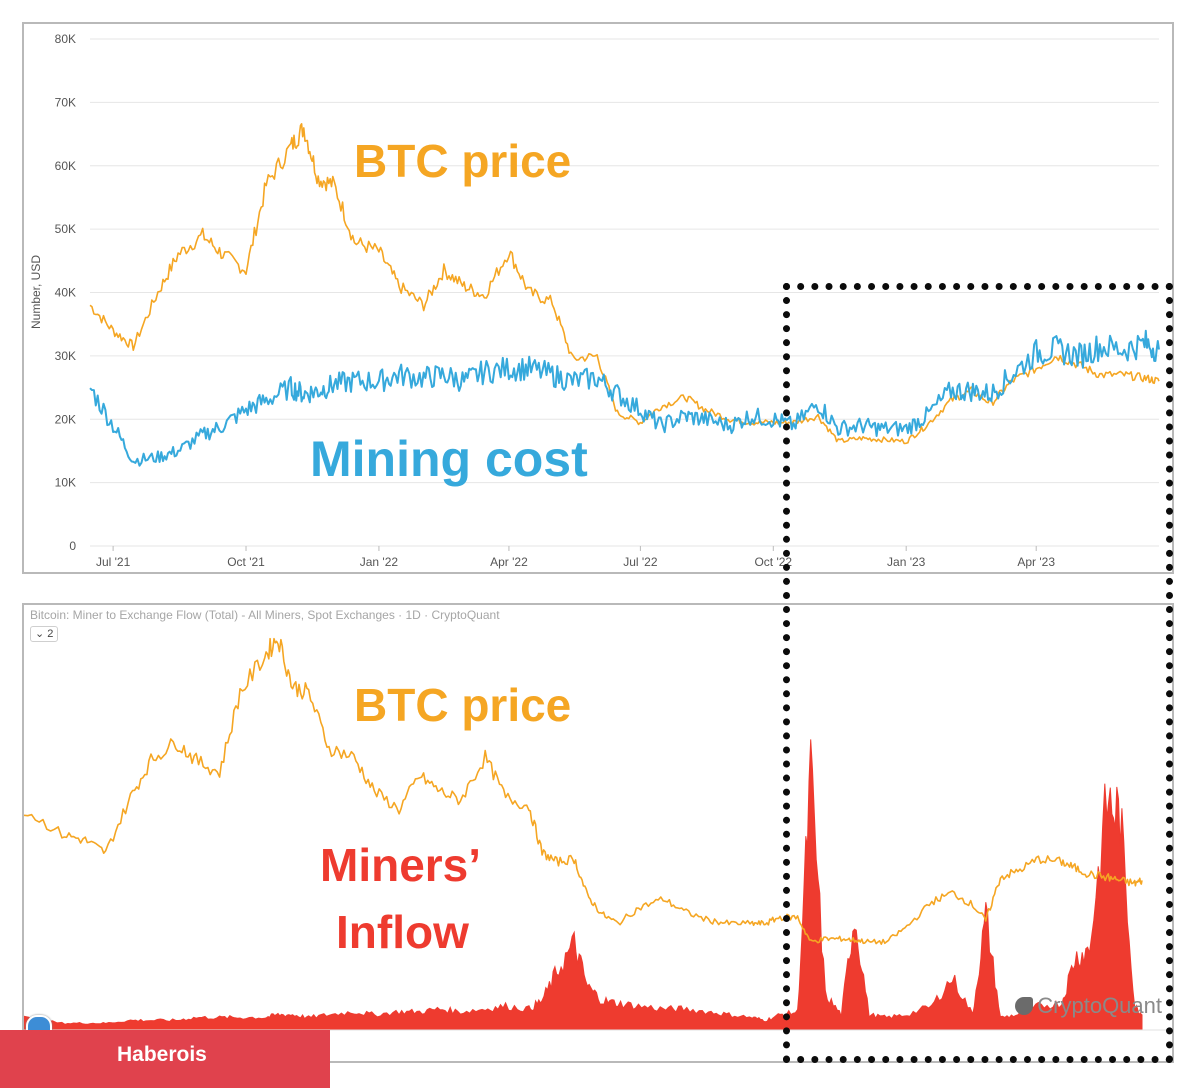 The image size is (1200, 1090). What do you see at coordinates (44, 634) in the screenshot?
I see `series-count-chip: ⌄ 2` at bounding box center [44, 634].